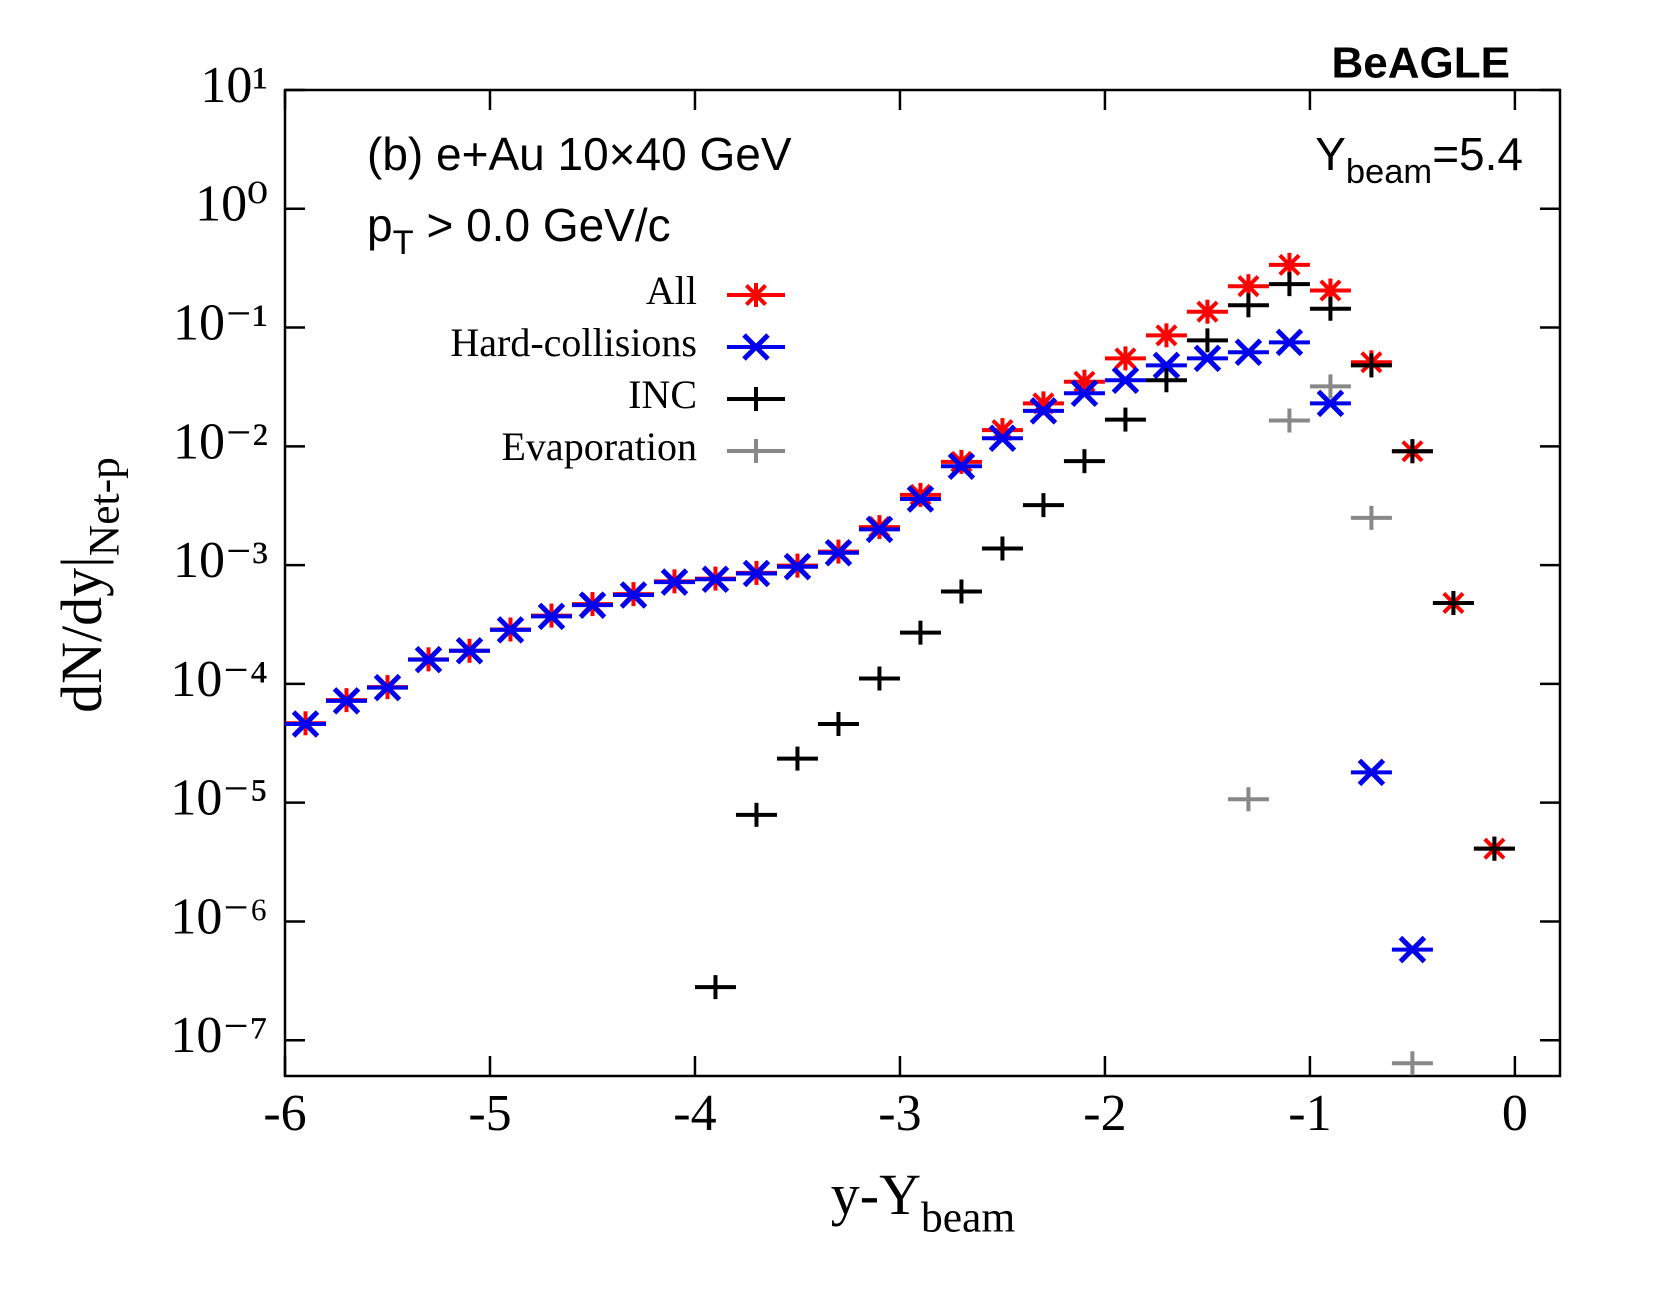 Image resolution: width=1661 pixels, height=1292 pixels. What do you see at coordinates (694, 1113) in the screenshot?
I see `x-tick-label: -4` at bounding box center [694, 1113].